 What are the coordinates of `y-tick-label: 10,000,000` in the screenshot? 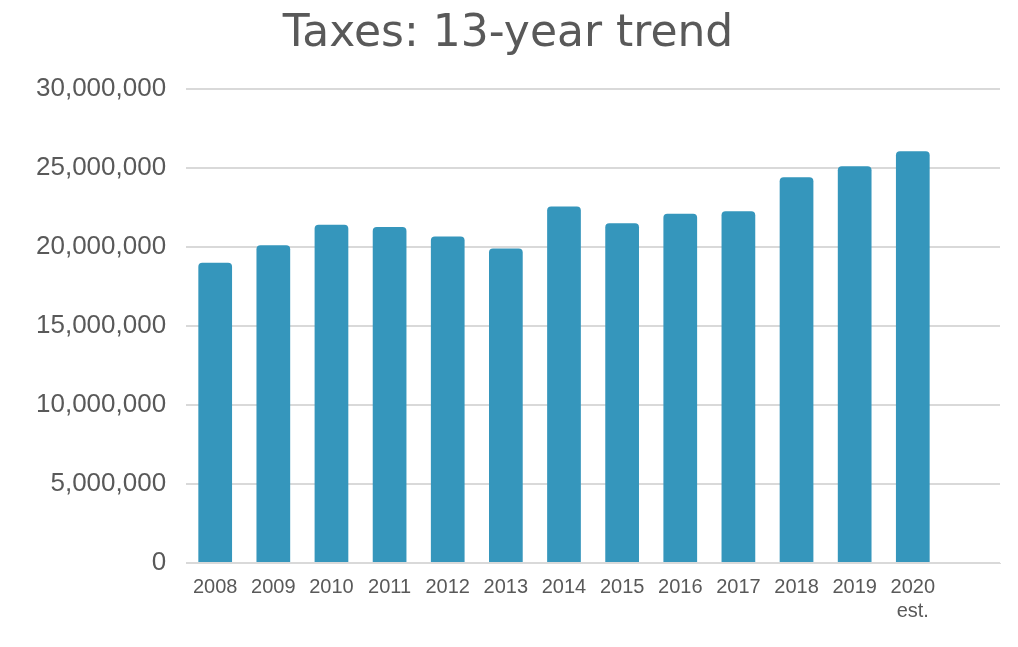 It's located at (101, 403).